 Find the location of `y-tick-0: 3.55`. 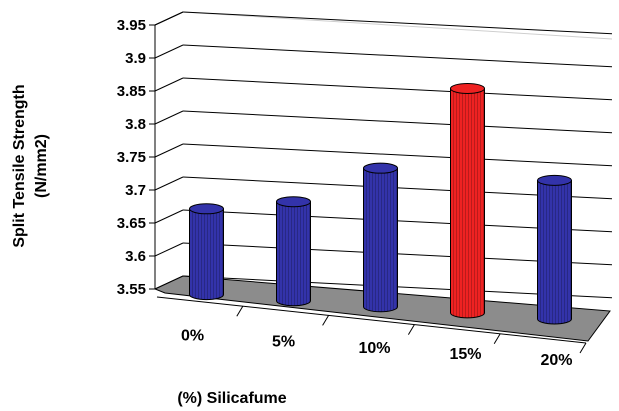

y-tick-0: 3.55 is located at coordinates (131, 289).